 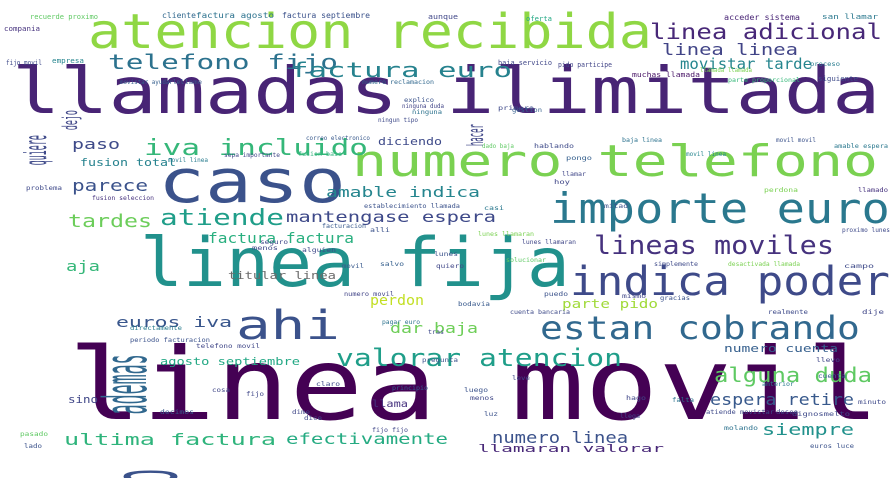 What do you see at coordinates (494, 208) in the screenshot?
I see `word-casi: casi` at bounding box center [494, 208].